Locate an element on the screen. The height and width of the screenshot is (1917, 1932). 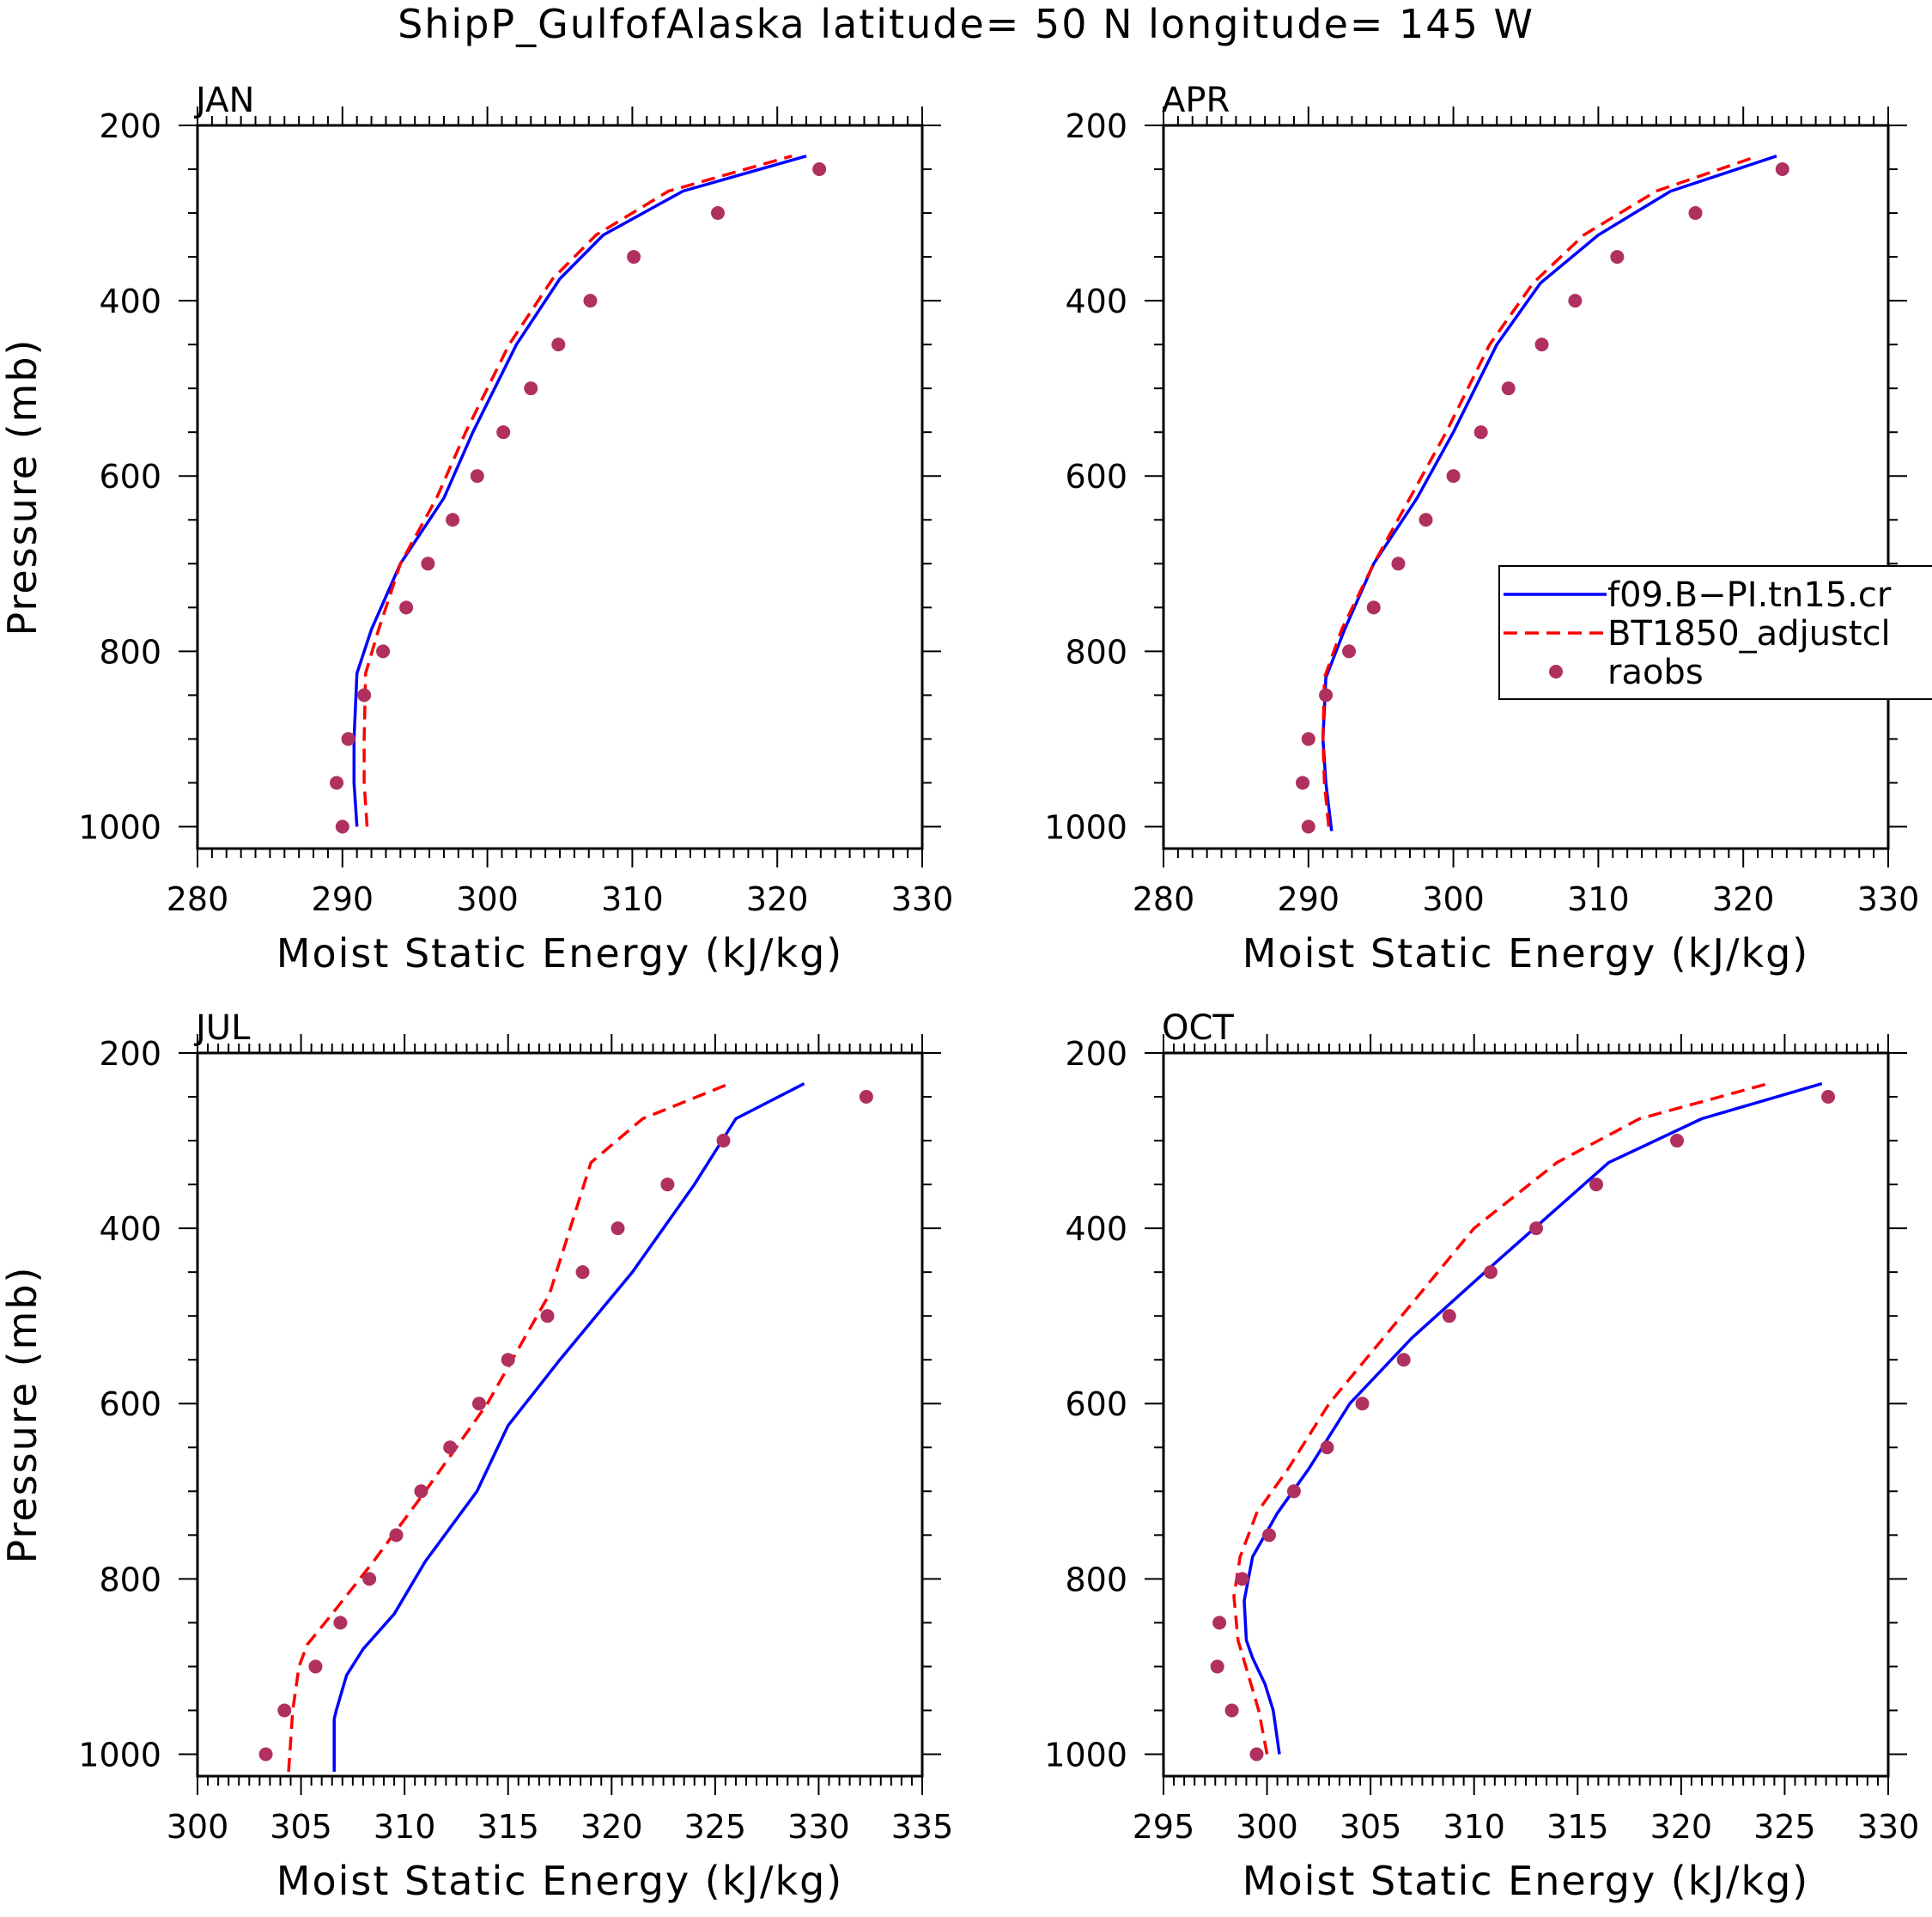
x-tick-label: 320 is located at coordinates (611, 1827).